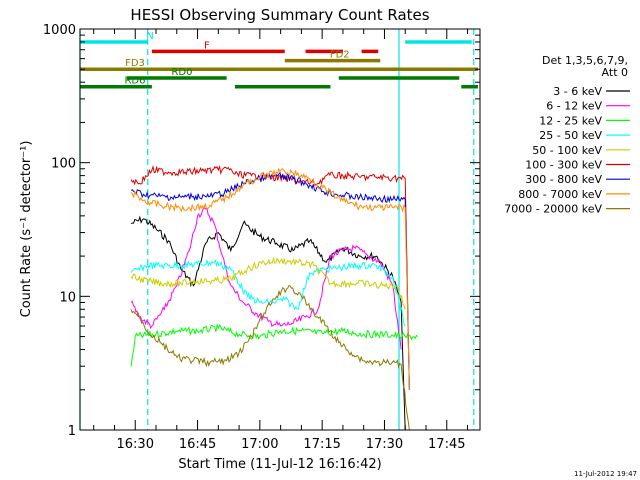  What do you see at coordinates (560, 194) in the screenshot?
I see `legend-label-800-7000-kev: 800 - 7000 keV` at bounding box center [560, 194].